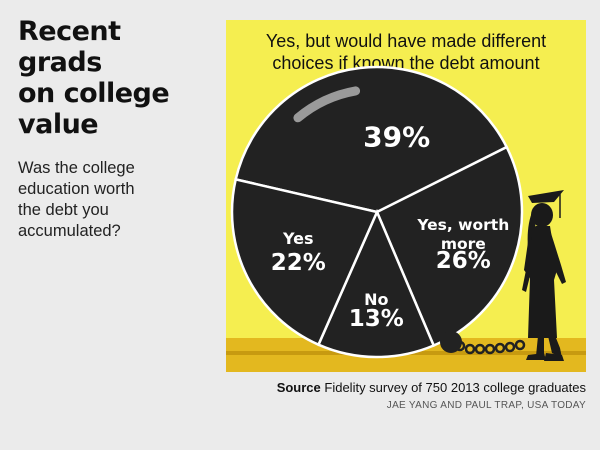 The height and width of the screenshot is (450, 600). I want to click on pie-highlight-arc, so click(327, 104).